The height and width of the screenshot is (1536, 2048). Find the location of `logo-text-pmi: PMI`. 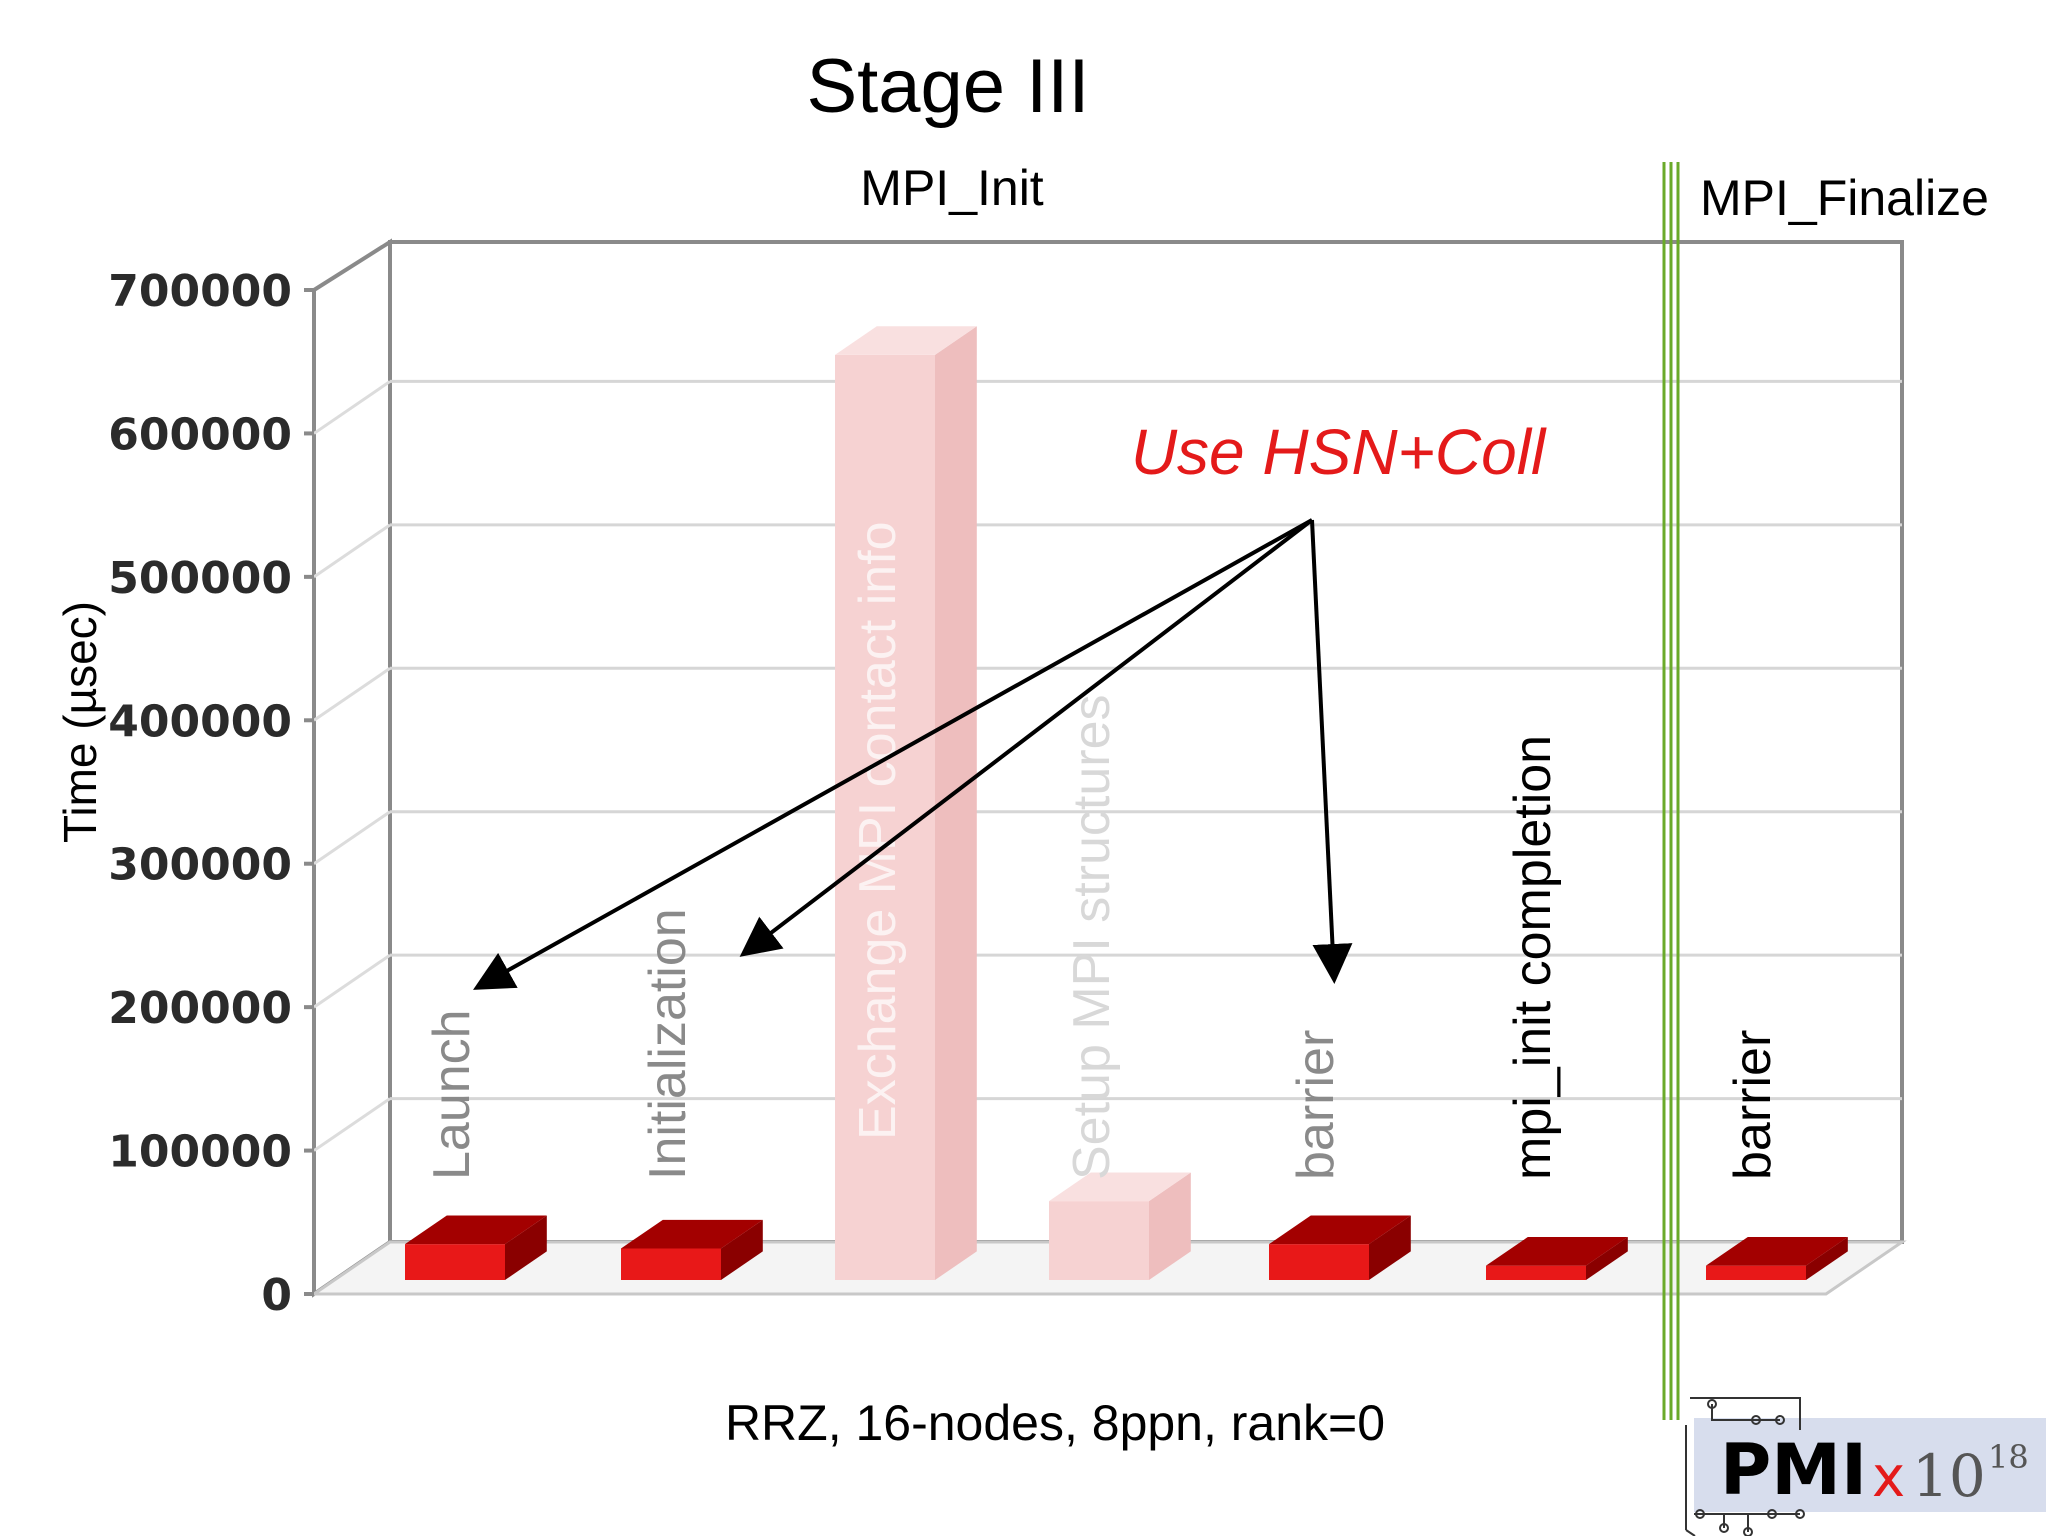

logo-text-pmi: PMI is located at coordinates (1793, 1470).